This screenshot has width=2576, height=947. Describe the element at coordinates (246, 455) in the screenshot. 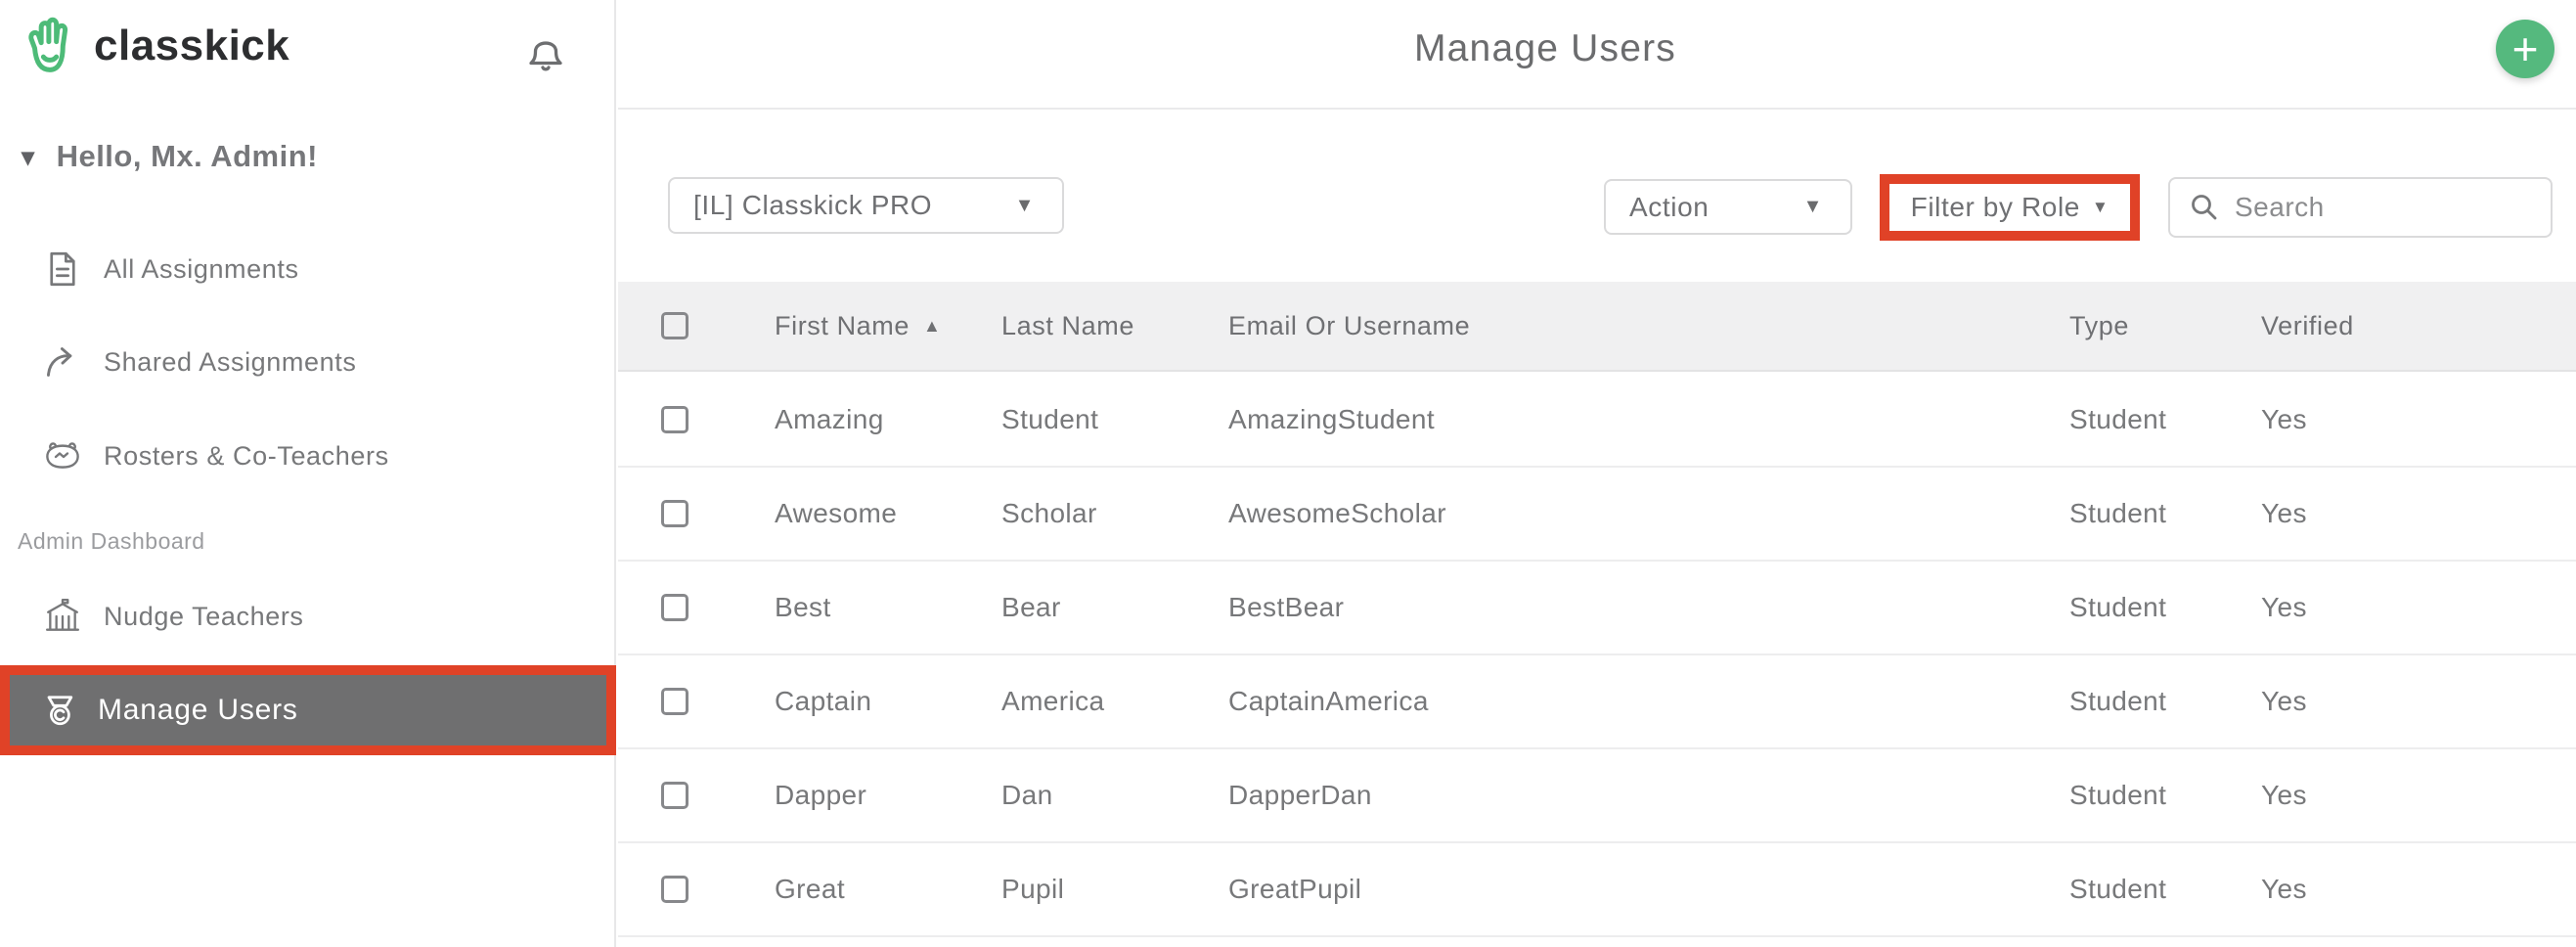

I see `sidebar-item-label: Rosters & Co-Teachers` at that location.